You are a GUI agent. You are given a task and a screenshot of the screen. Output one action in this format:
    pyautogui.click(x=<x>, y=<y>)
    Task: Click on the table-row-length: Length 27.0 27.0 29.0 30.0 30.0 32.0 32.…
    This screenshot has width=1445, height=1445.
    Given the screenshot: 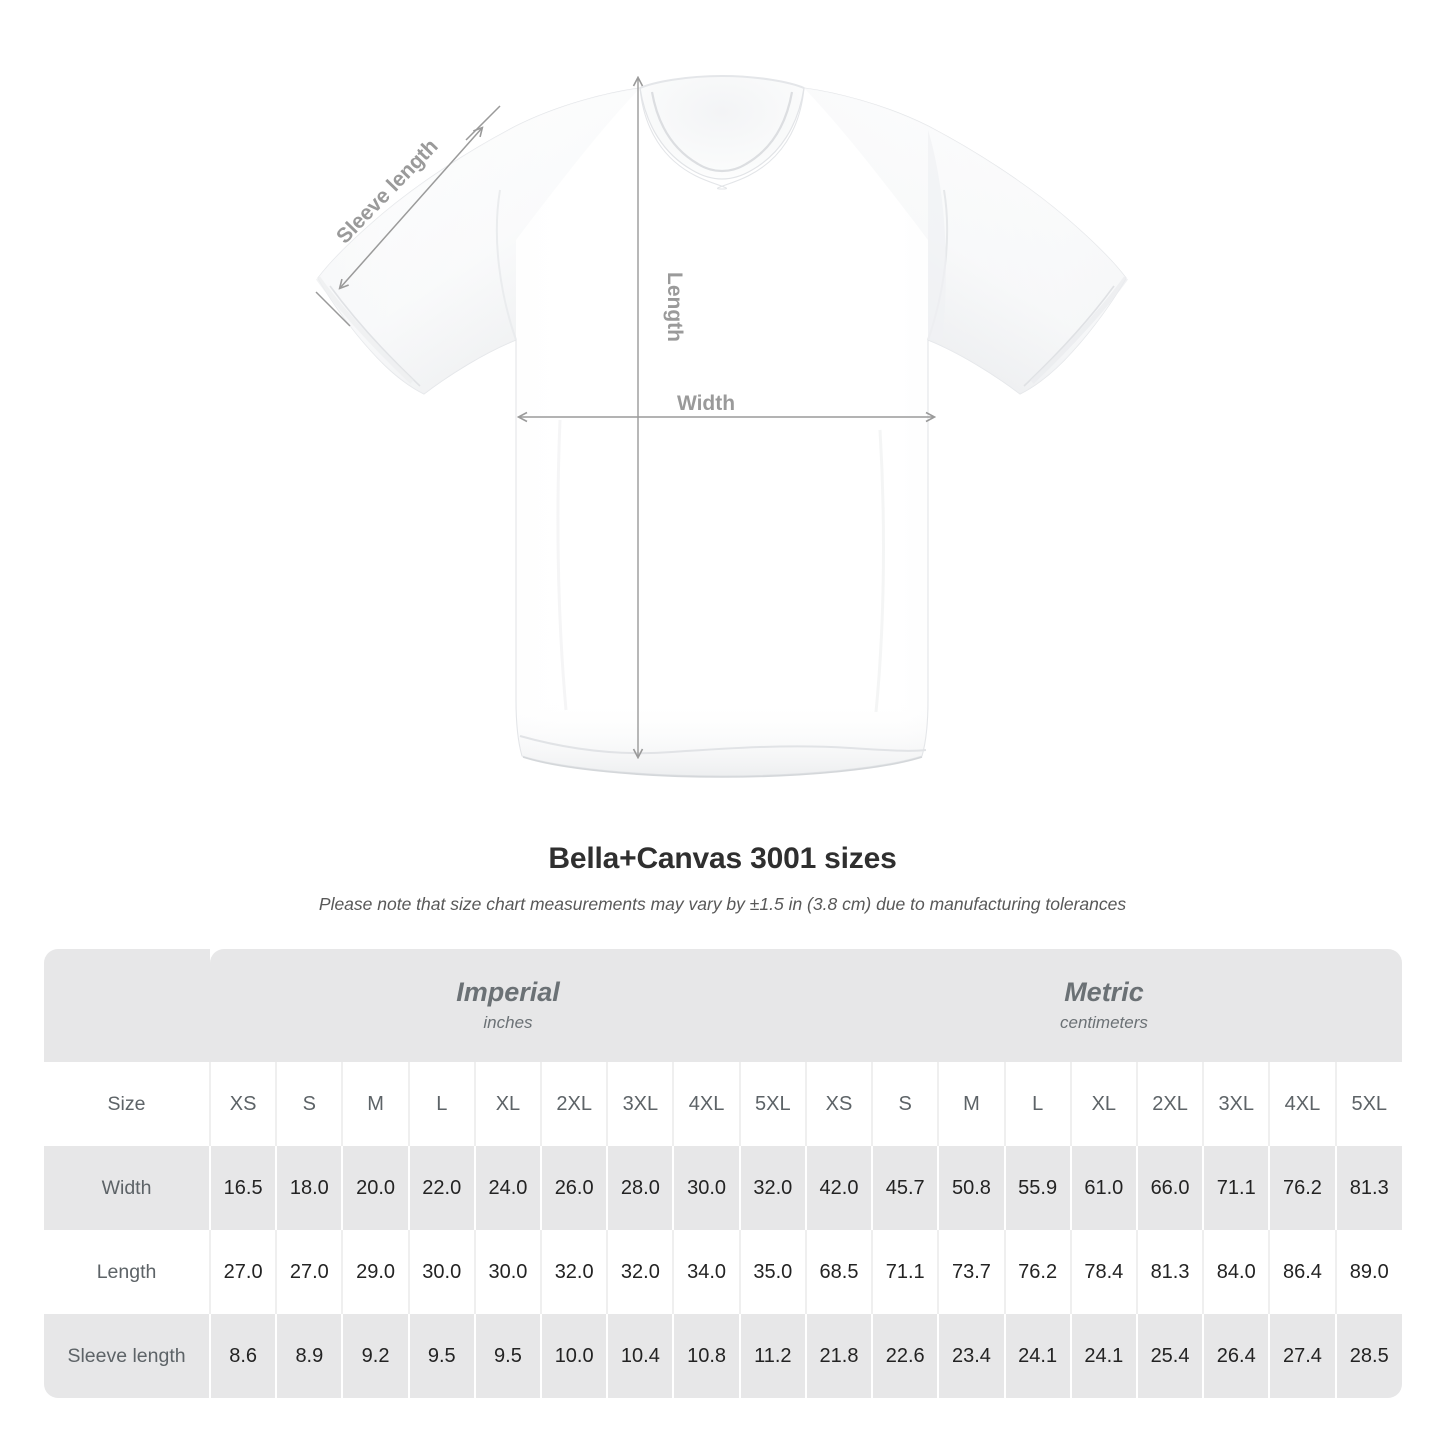 What is the action you would take?
    pyautogui.click(x=723, y=1272)
    